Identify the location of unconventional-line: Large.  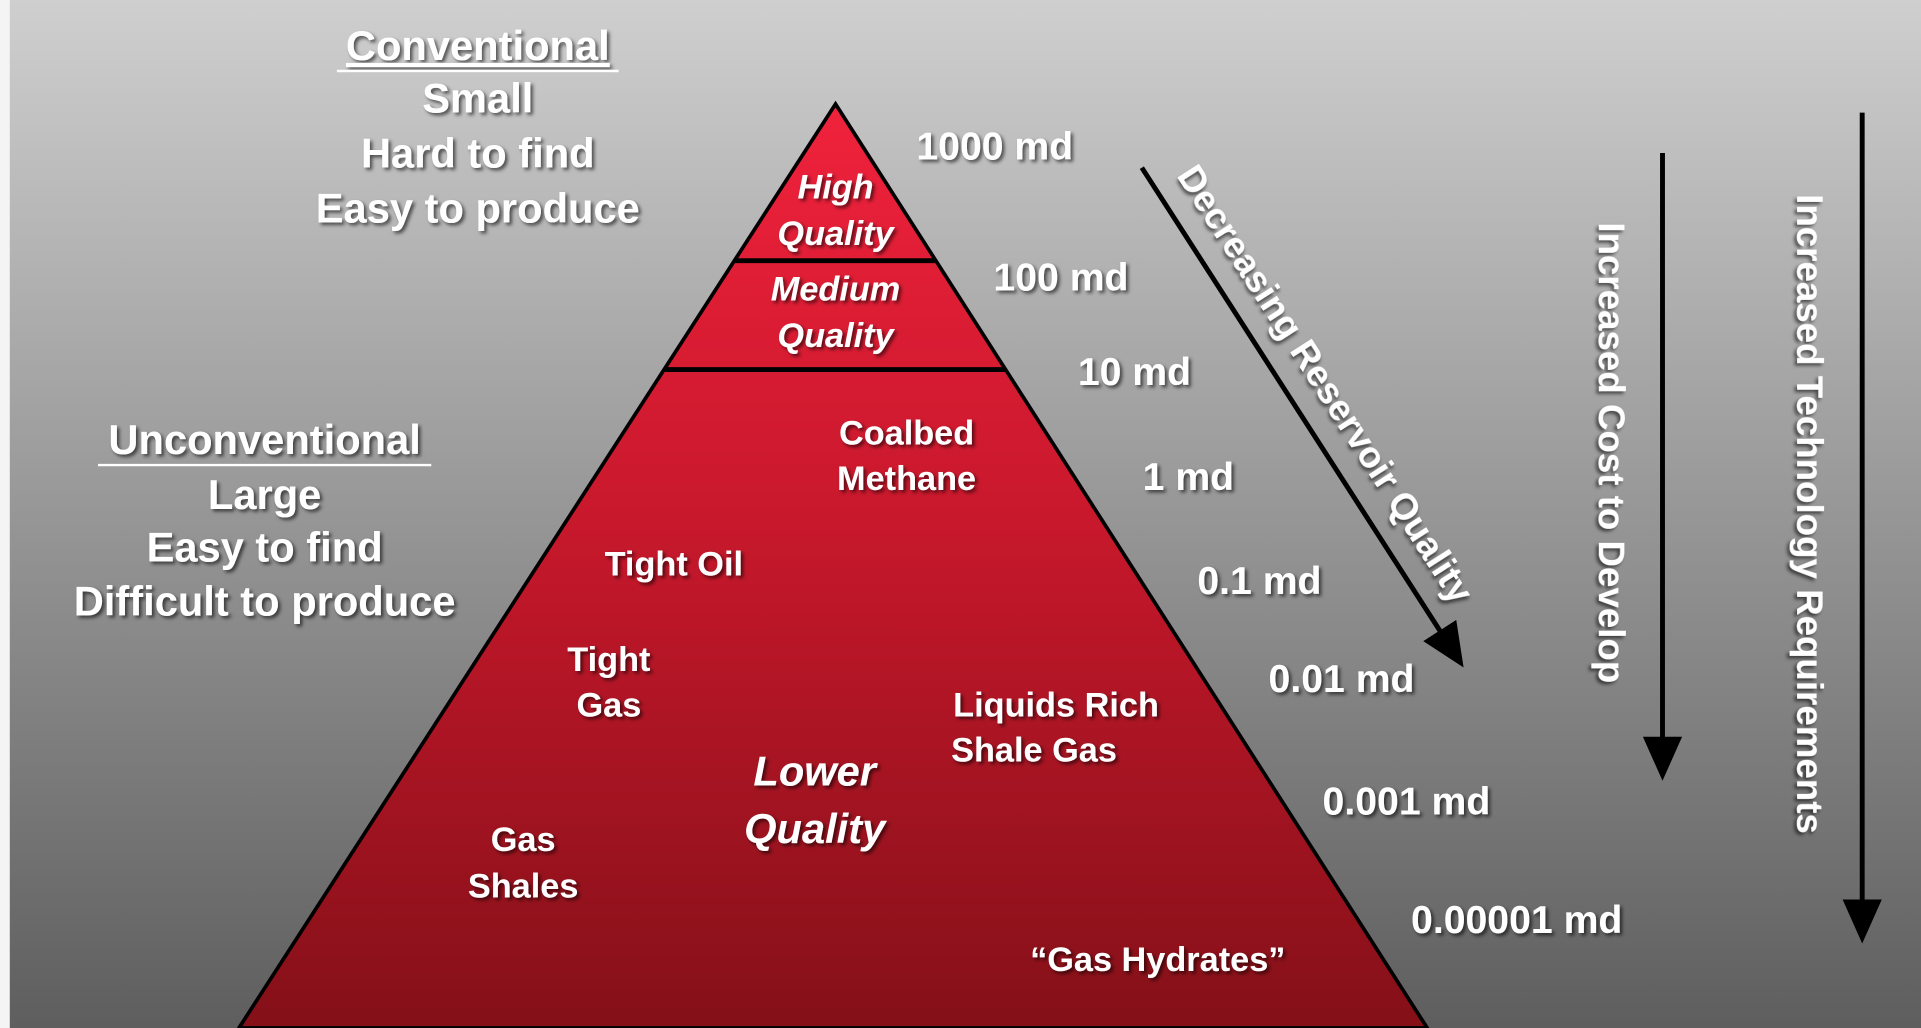
(264, 494).